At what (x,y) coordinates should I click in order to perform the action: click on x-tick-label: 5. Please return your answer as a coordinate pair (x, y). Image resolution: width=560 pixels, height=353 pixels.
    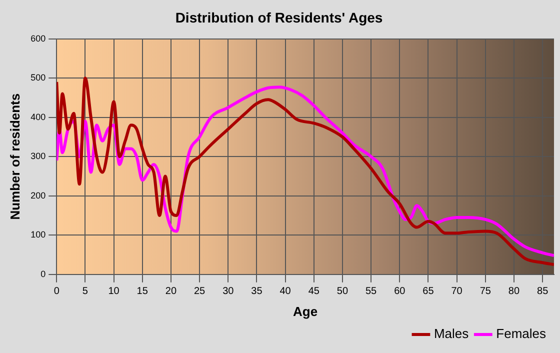
    Looking at the image, I should click on (85, 292).